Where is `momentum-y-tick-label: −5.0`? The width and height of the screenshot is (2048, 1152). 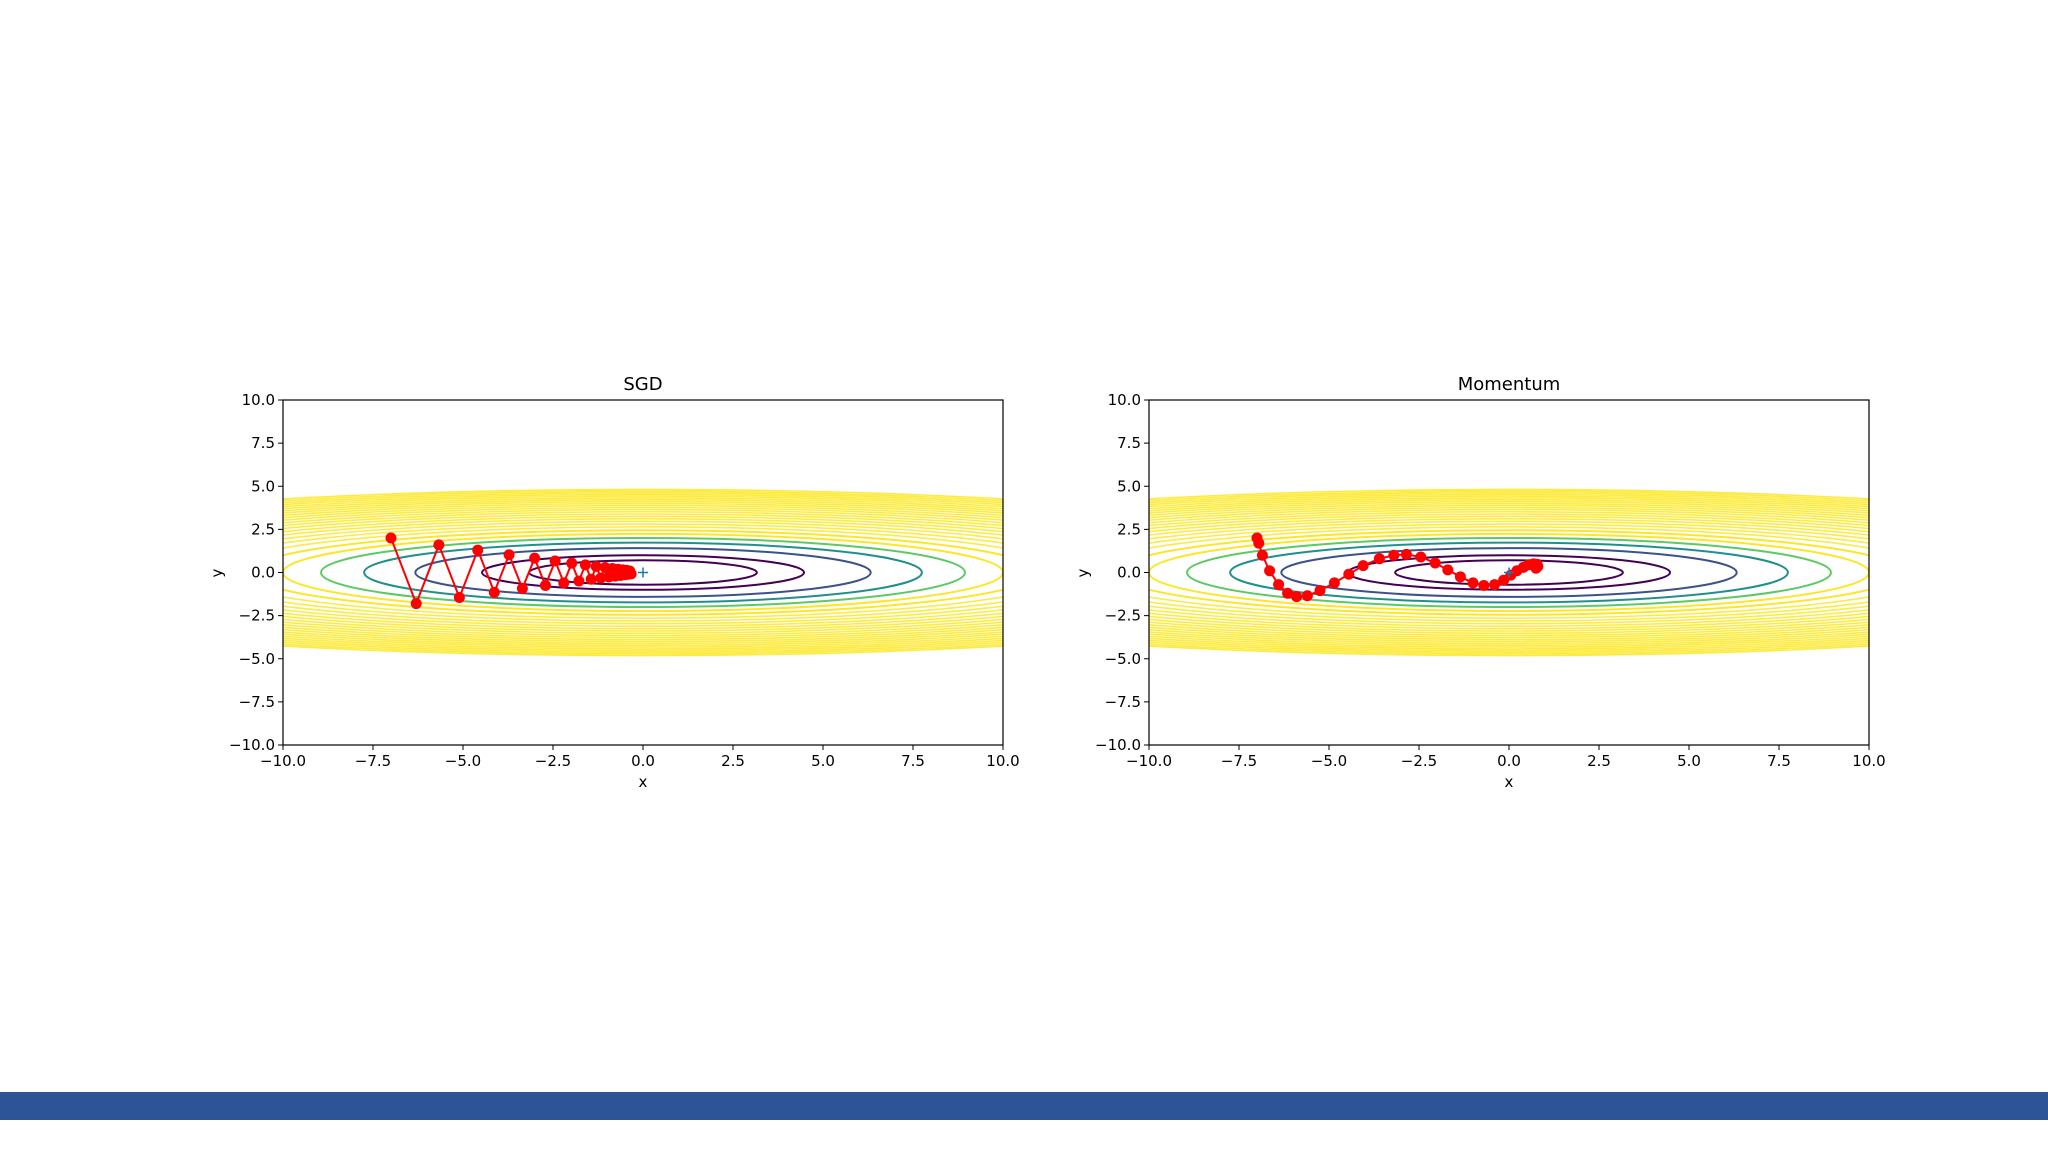 momentum-y-tick-label: −5.0 is located at coordinates (1123, 659).